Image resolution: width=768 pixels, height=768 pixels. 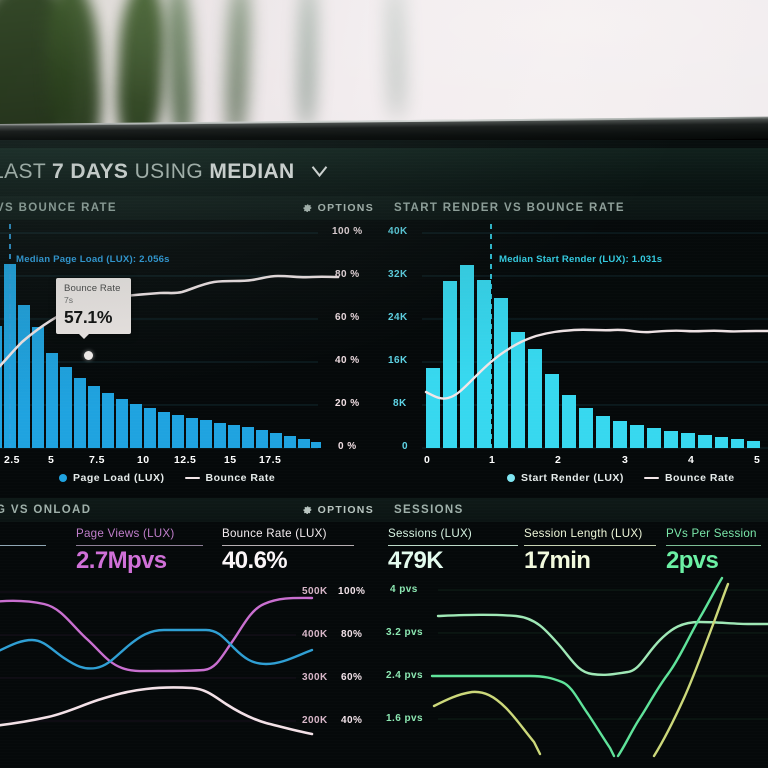 I want to click on y-axis-right-tick: 100%, so click(x=352, y=591).